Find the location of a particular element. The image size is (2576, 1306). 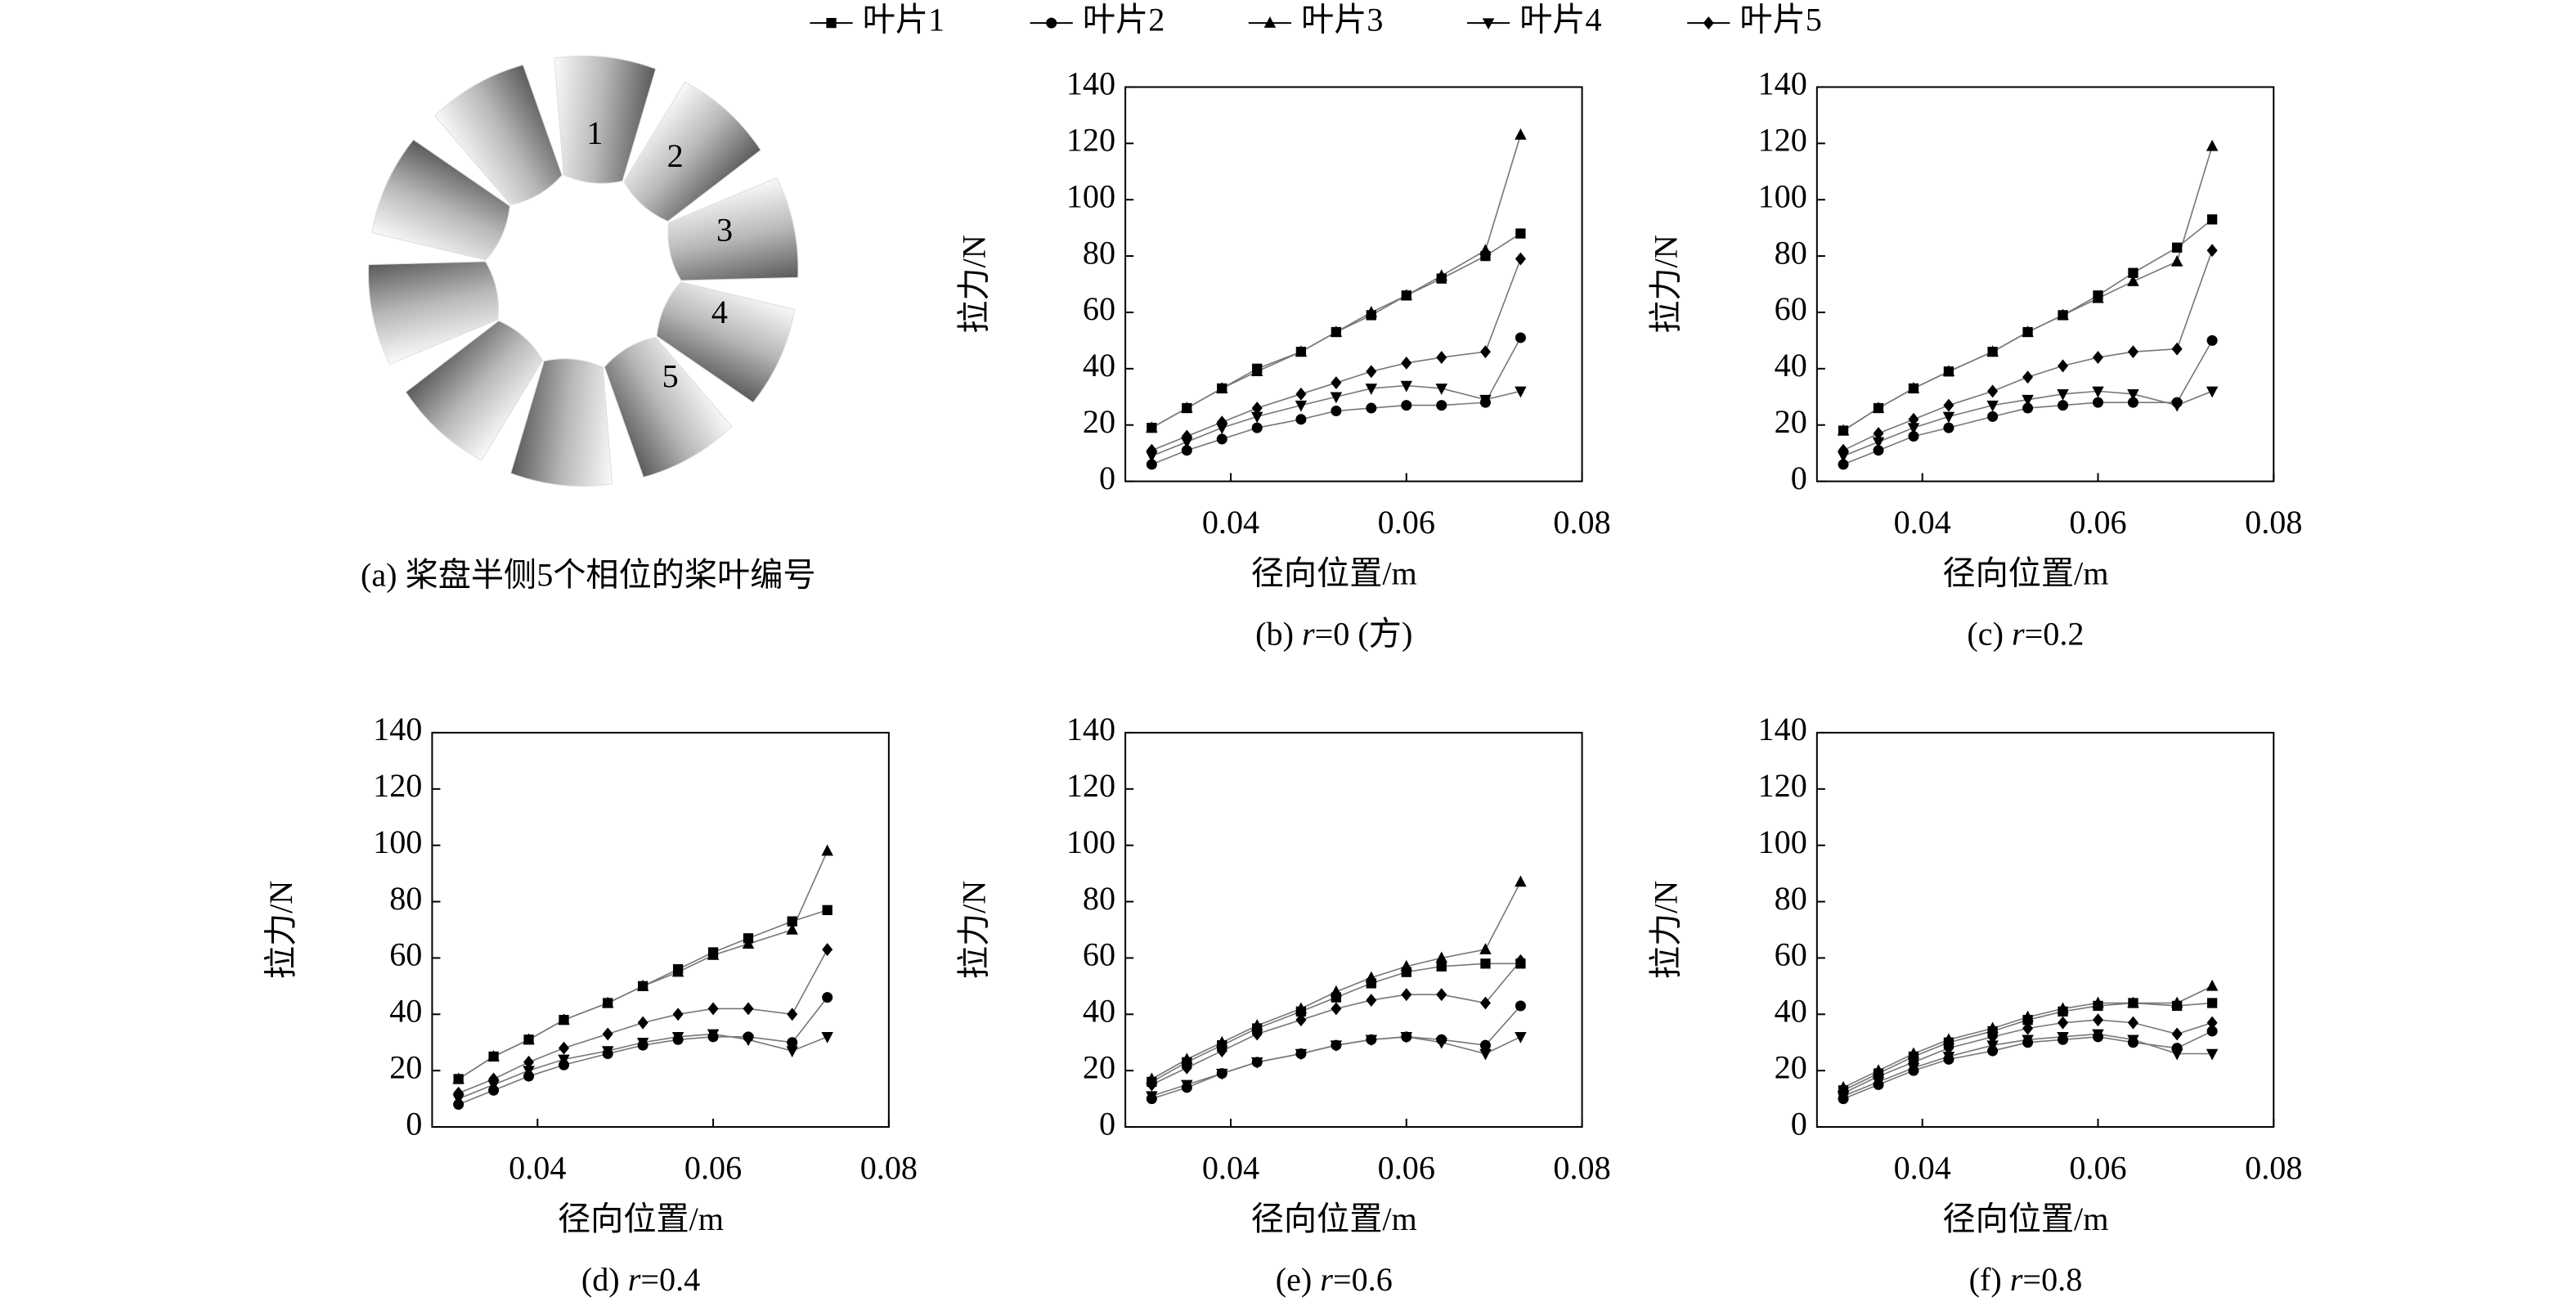

plot-frame is located at coordinates (1354, 930).